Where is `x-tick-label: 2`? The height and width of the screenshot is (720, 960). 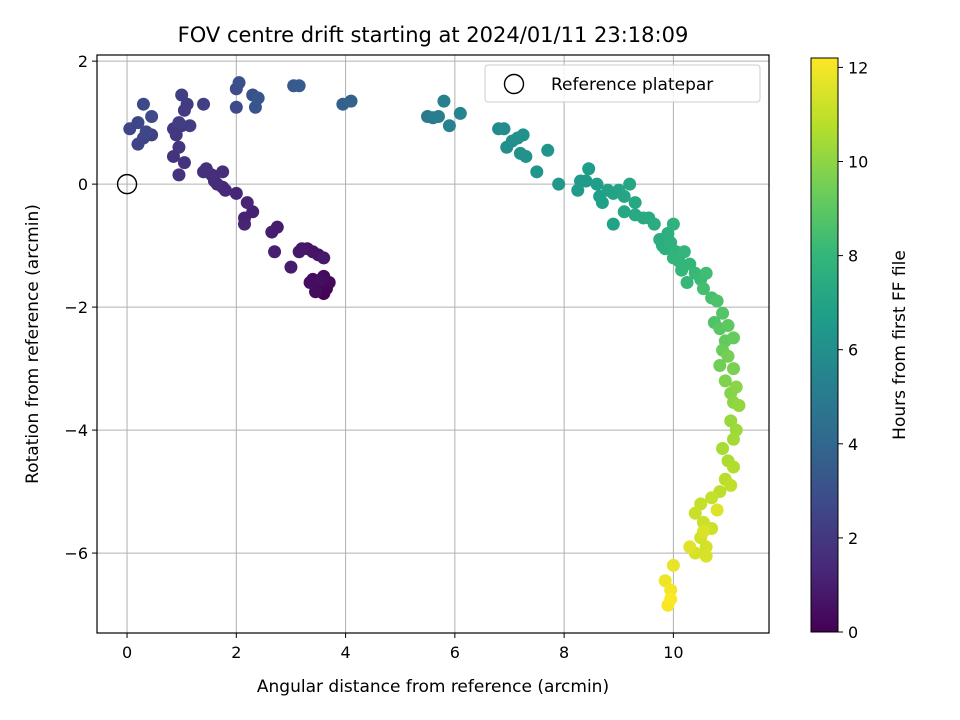
x-tick-label: 2 is located at coordinates (236, 652).